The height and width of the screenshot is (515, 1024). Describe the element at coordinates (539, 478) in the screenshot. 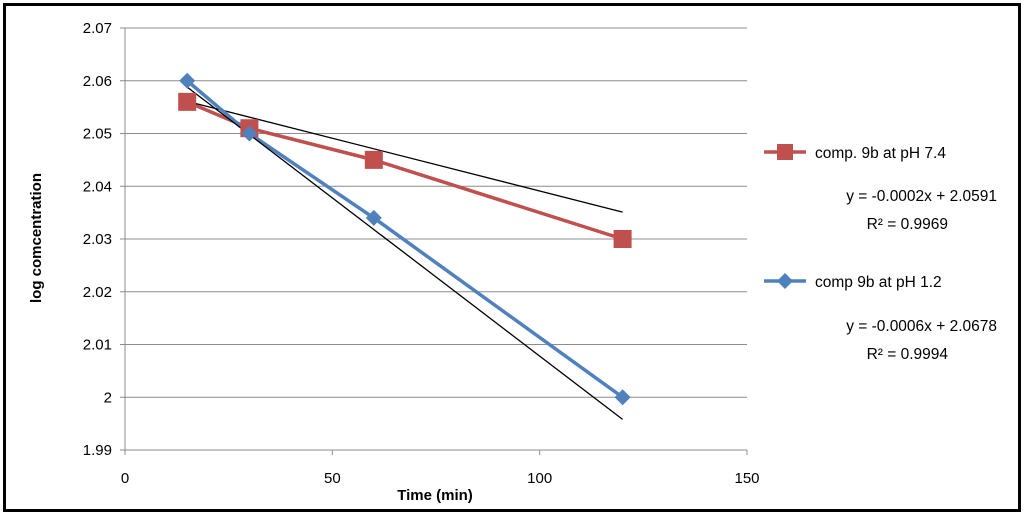

I see `x-tick-label: 100` at that location.